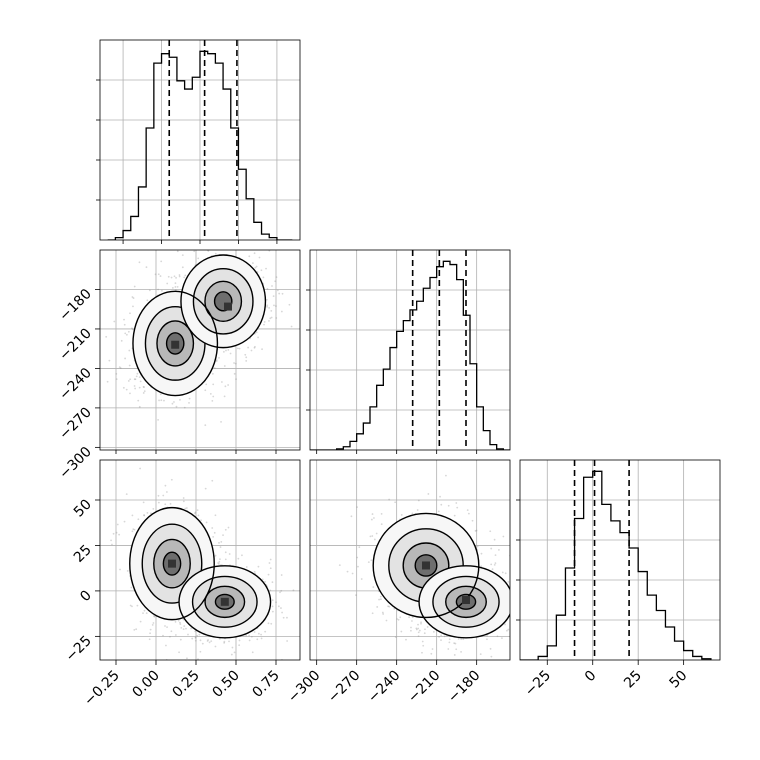 This screenshot has width=760, height=760. Describe the element at coordinates (464, 602) in the screenshot. I see `outer-contour` at that location.